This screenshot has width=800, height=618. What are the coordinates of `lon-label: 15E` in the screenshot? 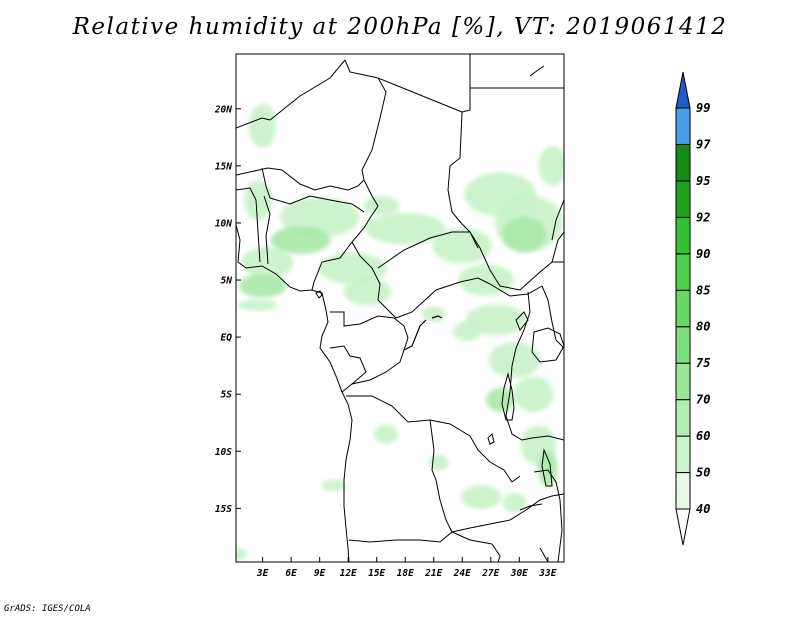 It's located at (376, 573).